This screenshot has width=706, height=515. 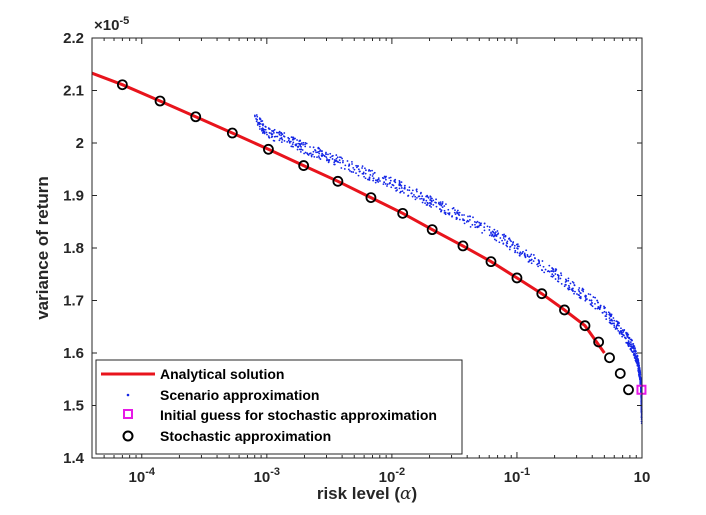 What do you see at coordinates (400, 472) in the screenshot?
I see `x-tick-exponent: -2` at bounding box center [400, 472].